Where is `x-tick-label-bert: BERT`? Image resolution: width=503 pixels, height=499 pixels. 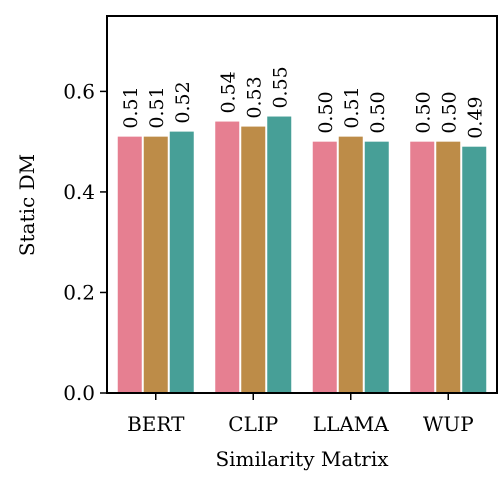 x-tick-label-bert: BERT is located at coordinates (156, 424).